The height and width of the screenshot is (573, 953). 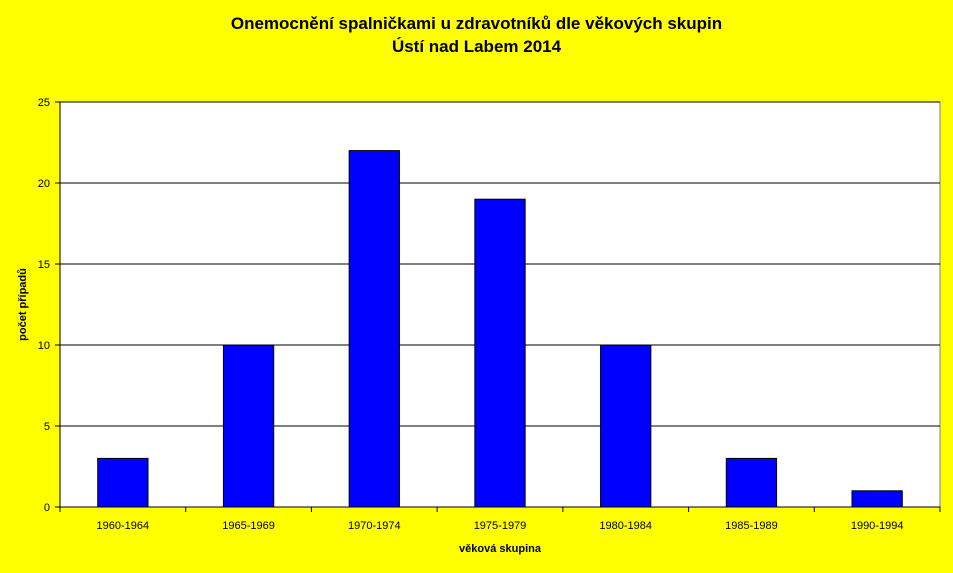 What do you see at coordinates (877, 499) in the screenshot?
I see `bar-1990-1994` at bounding box center [877, 499].